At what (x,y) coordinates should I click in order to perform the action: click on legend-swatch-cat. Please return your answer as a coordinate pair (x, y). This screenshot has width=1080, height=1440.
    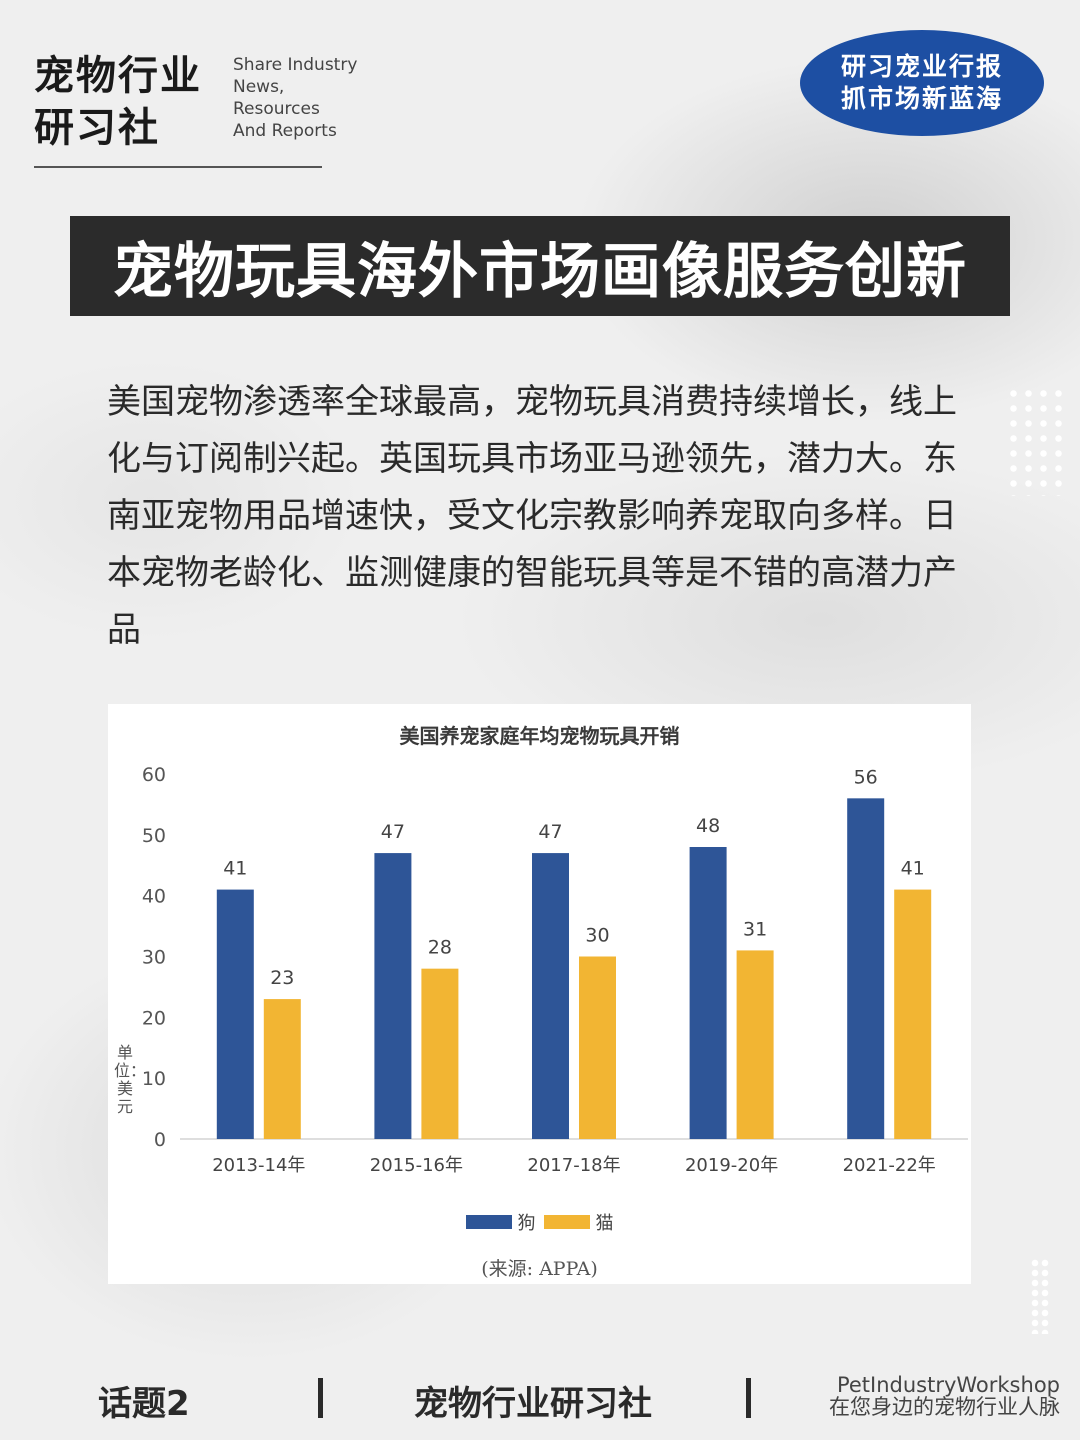
    Looking at the image, I should click on (566, 1222).